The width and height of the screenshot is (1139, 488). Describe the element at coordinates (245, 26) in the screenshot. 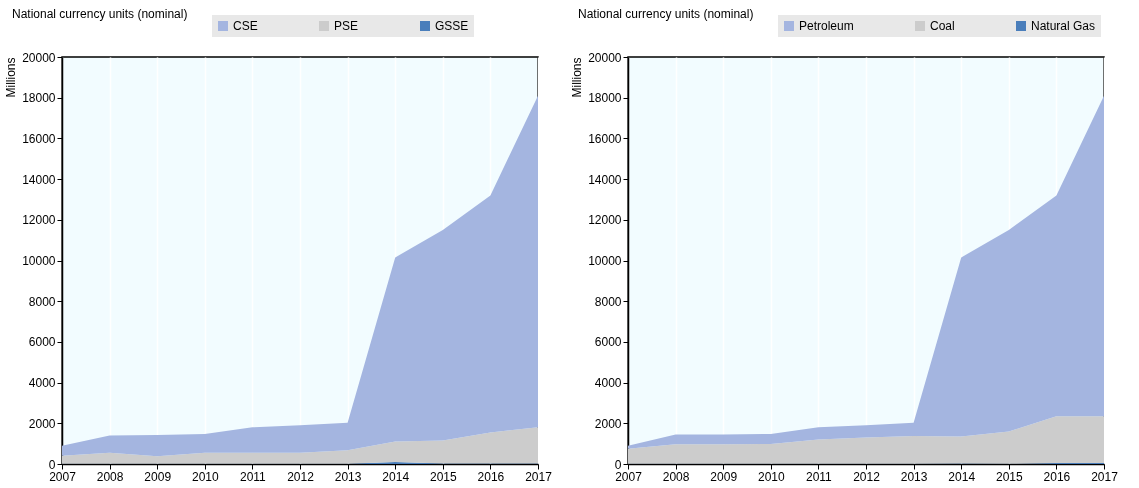

I see `legend-label: CSE` at that location.